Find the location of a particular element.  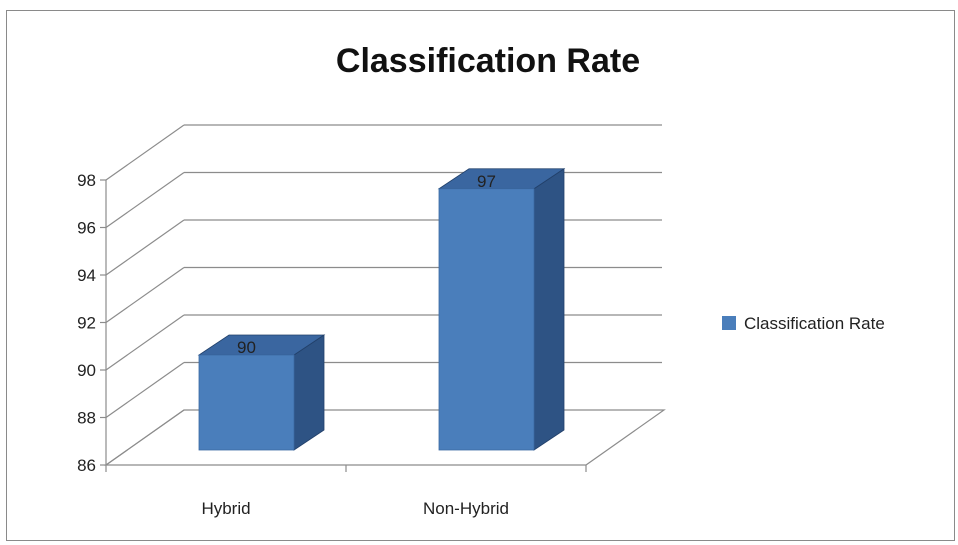

legend: Classification Rate is located at coordinates (803, 323).